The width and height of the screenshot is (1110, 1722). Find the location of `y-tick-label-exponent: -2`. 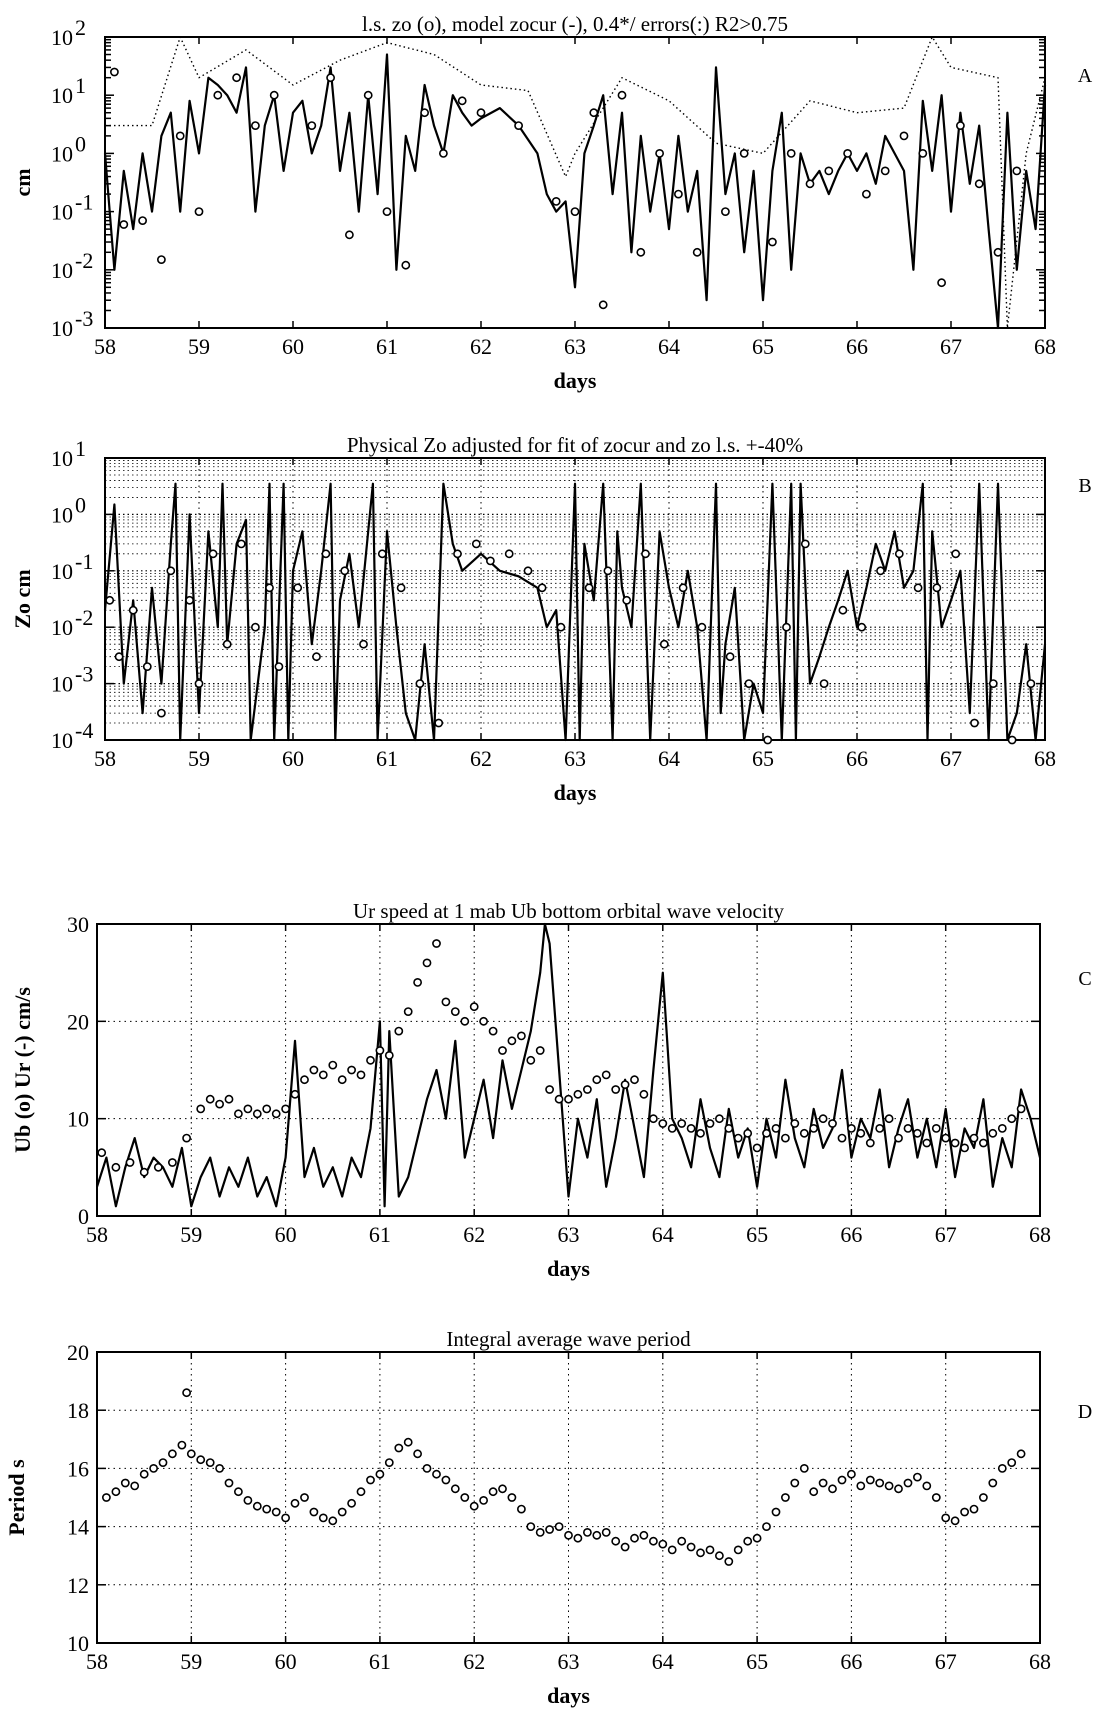

y-tick-label-exponent: -2 is located at coordinates (84, 617).